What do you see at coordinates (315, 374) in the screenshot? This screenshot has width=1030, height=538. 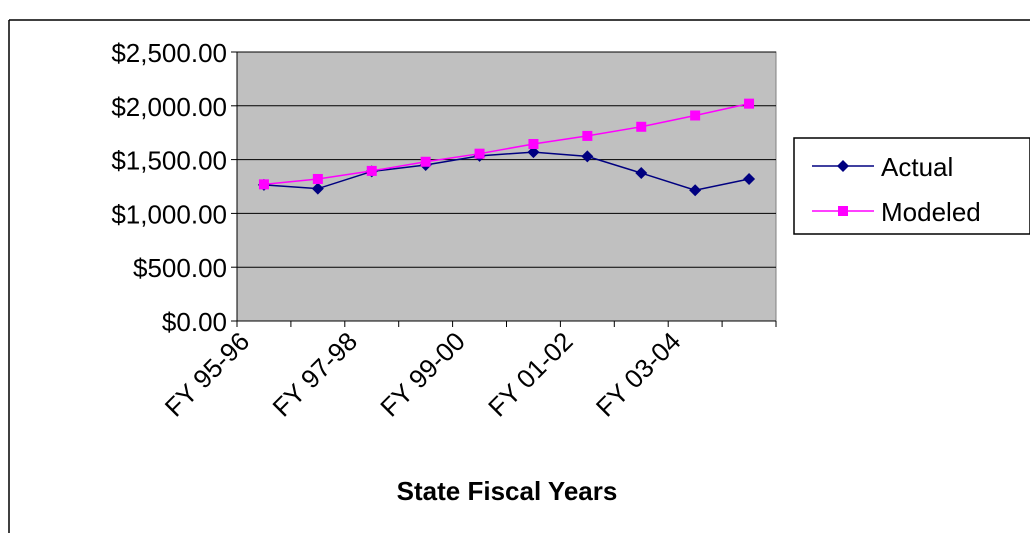 I see `x-tick-label: FY 97-98` at bounding box center [315, 374].